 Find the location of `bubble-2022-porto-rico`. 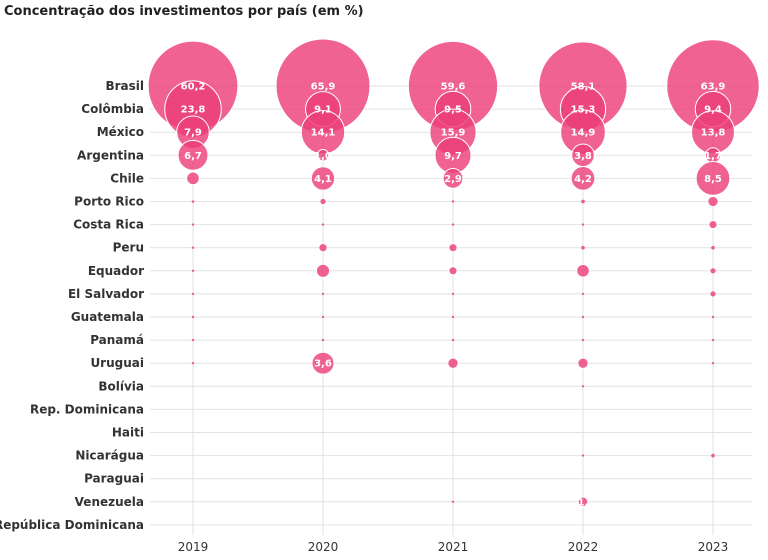

bubble-2022-porto-rico is located at coordinates (583, 201).